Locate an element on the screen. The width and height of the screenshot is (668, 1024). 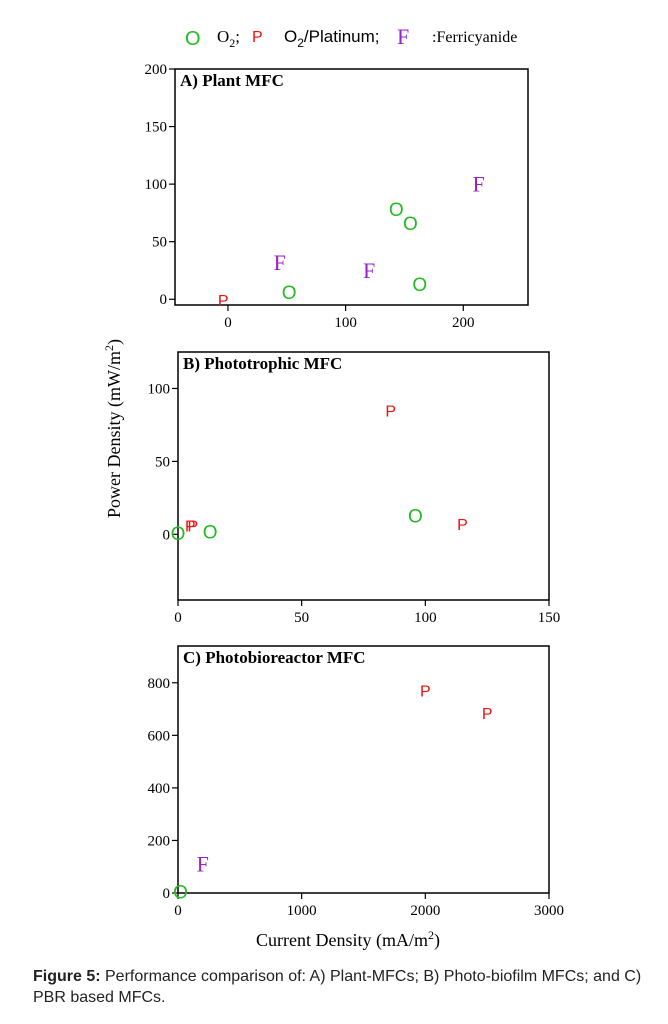
panel-a-xtick-label: 200 is located at coordinates (463, 323).